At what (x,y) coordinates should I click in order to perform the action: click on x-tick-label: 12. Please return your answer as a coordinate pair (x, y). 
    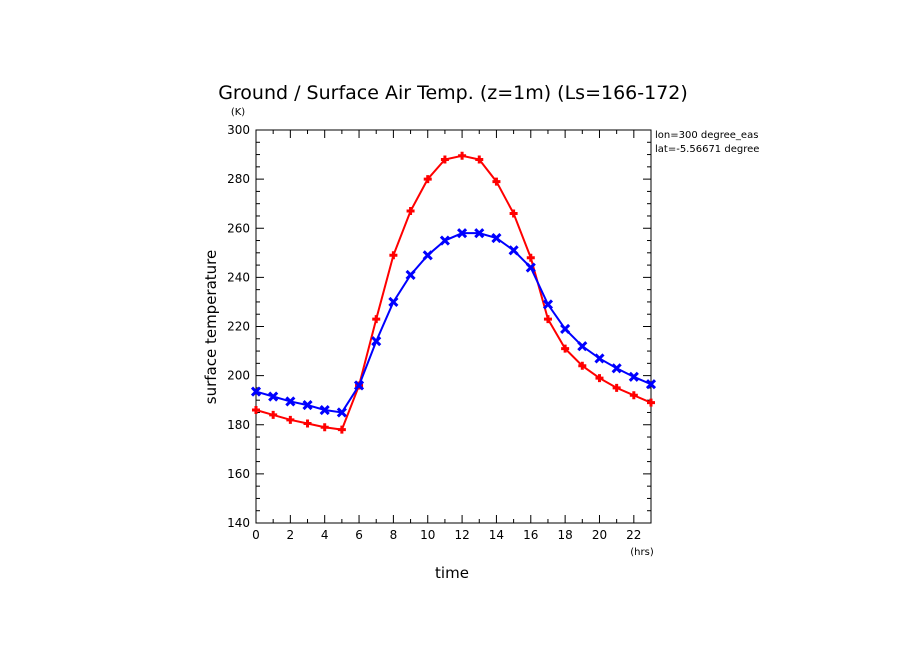
    Looking at the image, I should click on (461, 535).